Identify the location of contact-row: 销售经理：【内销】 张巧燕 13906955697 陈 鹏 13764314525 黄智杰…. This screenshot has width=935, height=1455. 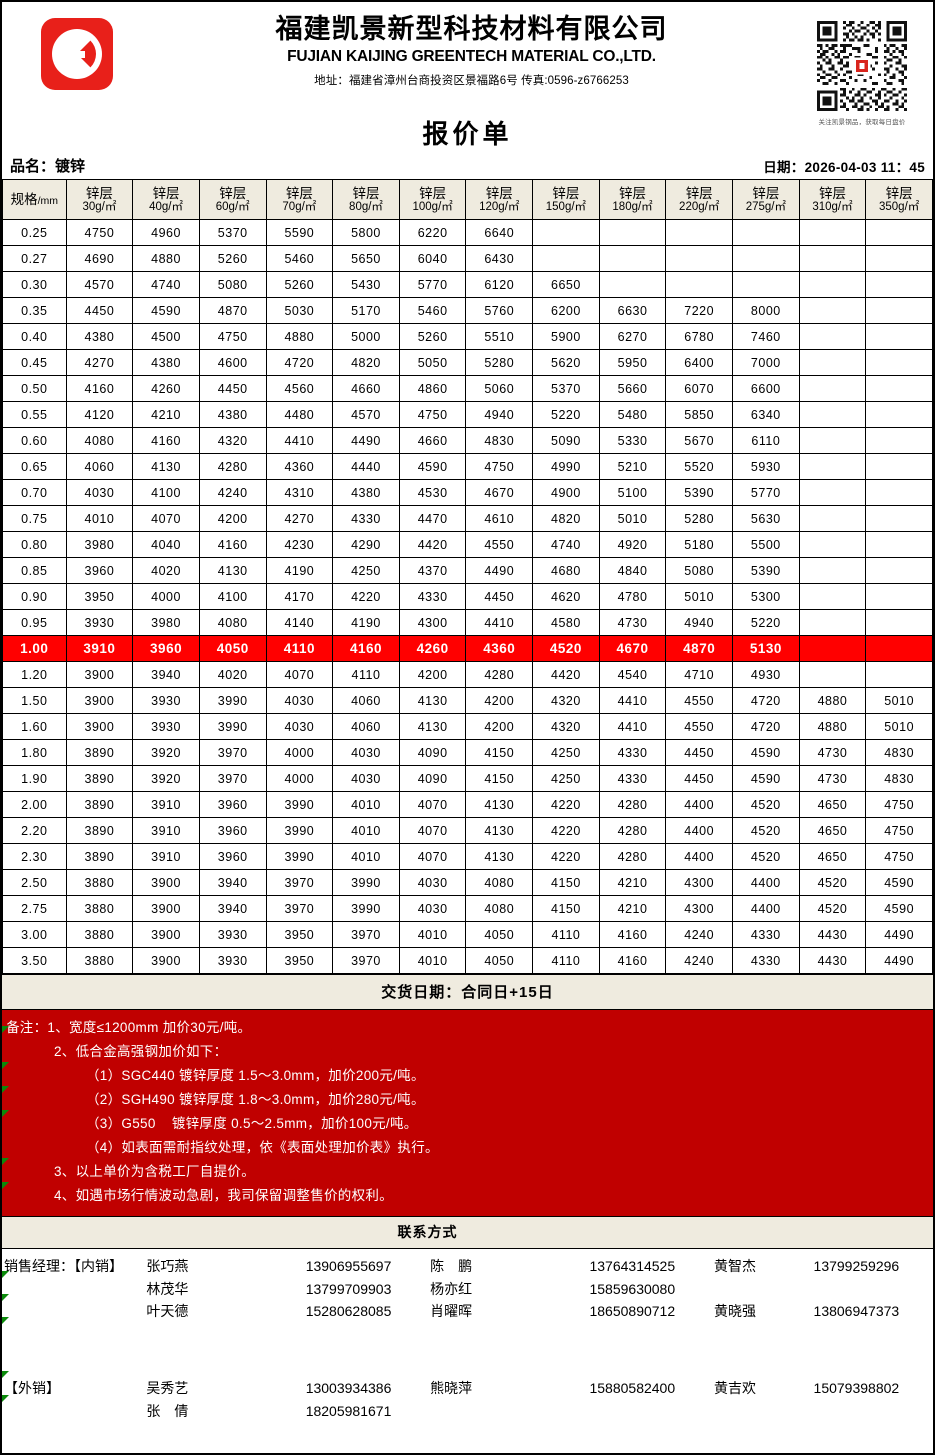
(467, 1266).